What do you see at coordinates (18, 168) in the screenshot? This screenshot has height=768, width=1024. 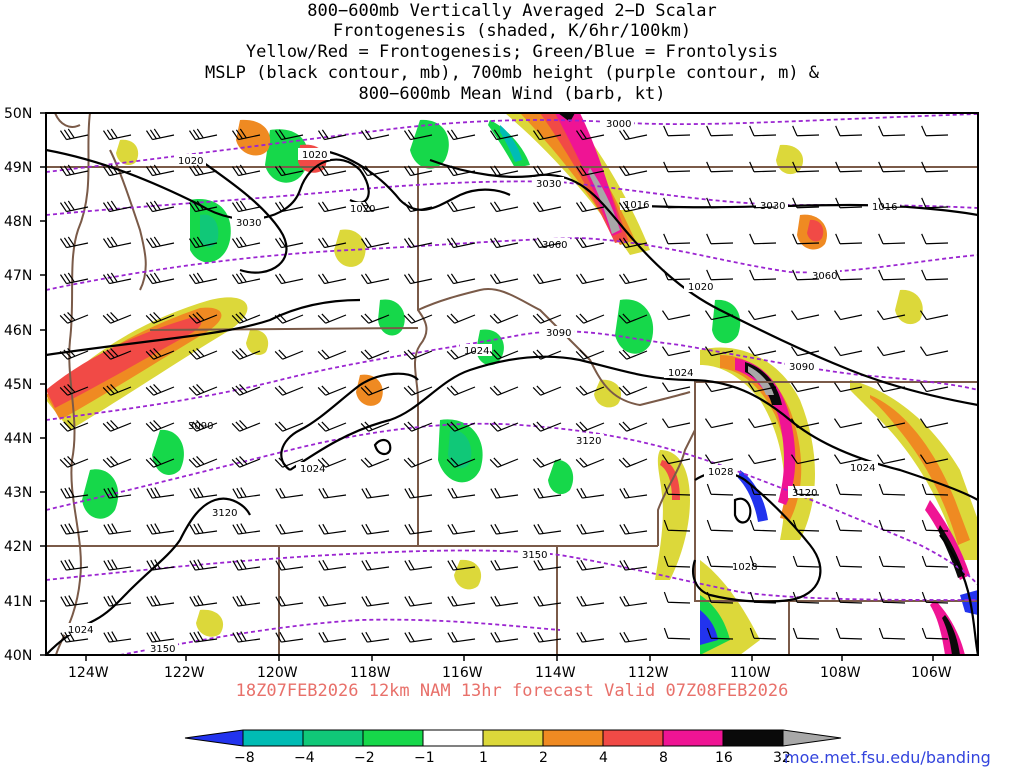 I see `lat-label-49n: 49N` at bounding box center [18, 168].